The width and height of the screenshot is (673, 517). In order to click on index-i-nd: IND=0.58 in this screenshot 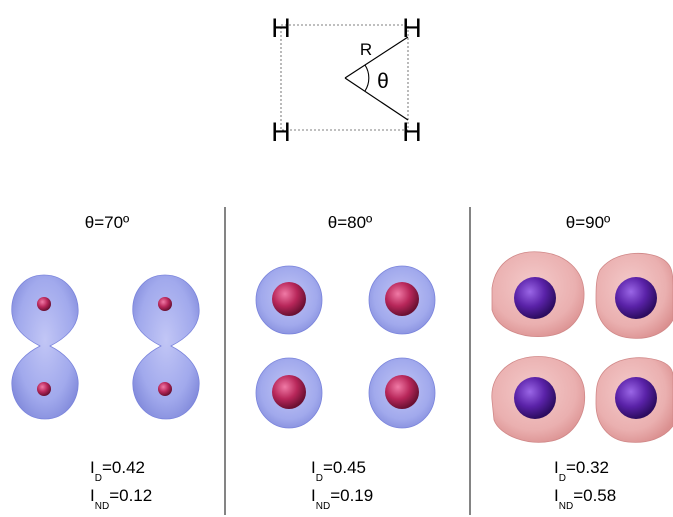, I will do `click(585, 499)`.